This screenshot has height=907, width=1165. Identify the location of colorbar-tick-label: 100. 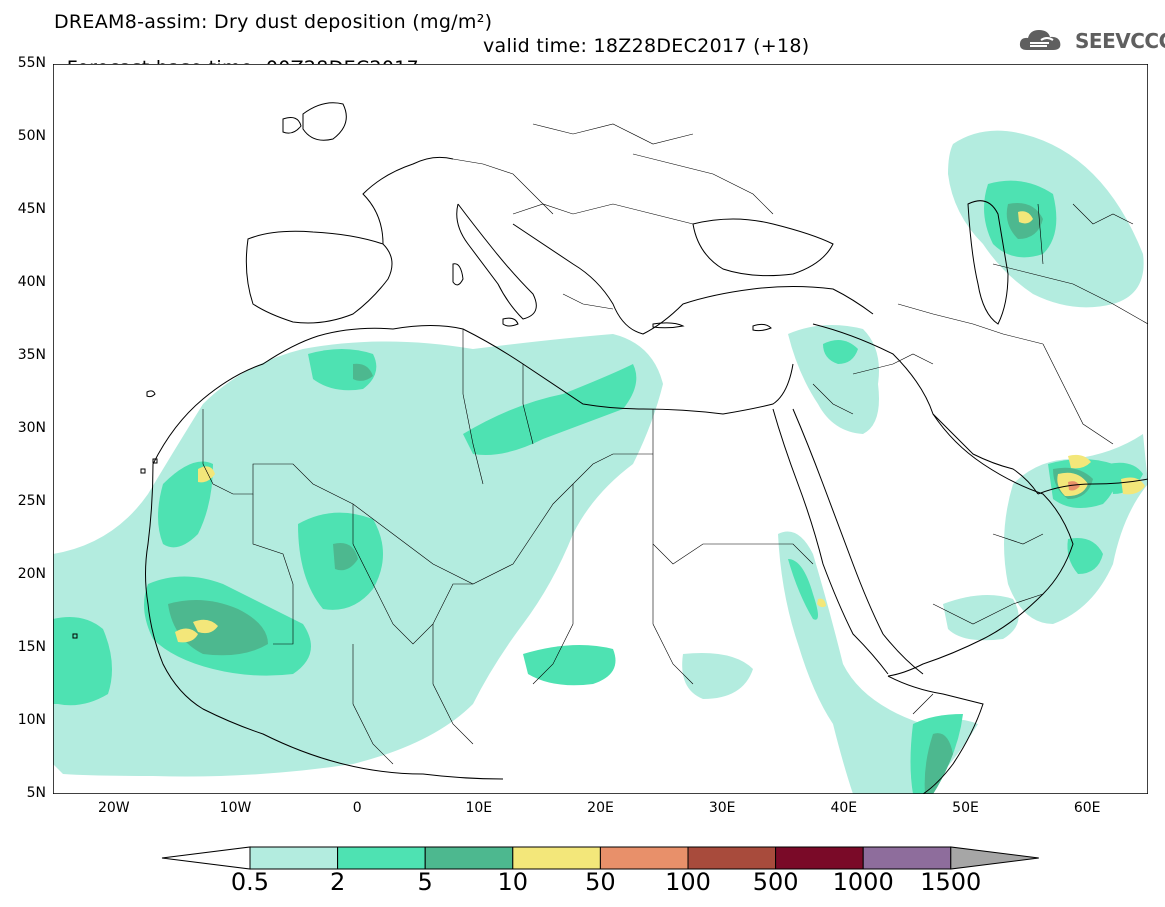
(688, 882).